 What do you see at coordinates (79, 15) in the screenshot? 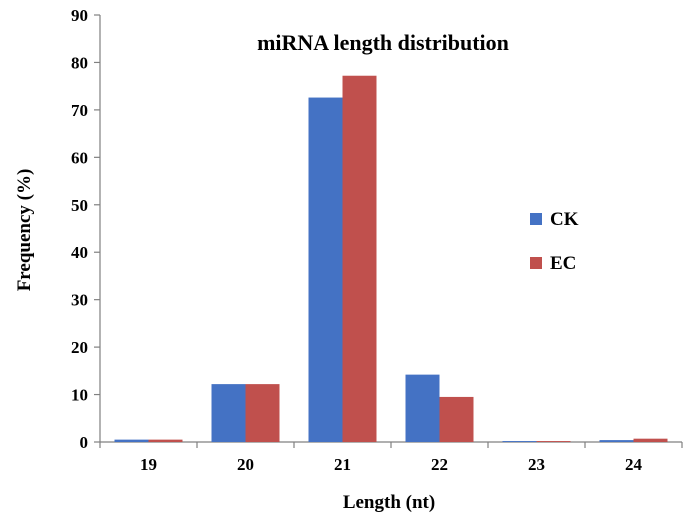
I see `y-tick-label: 90` at bounding box center [79, 15].